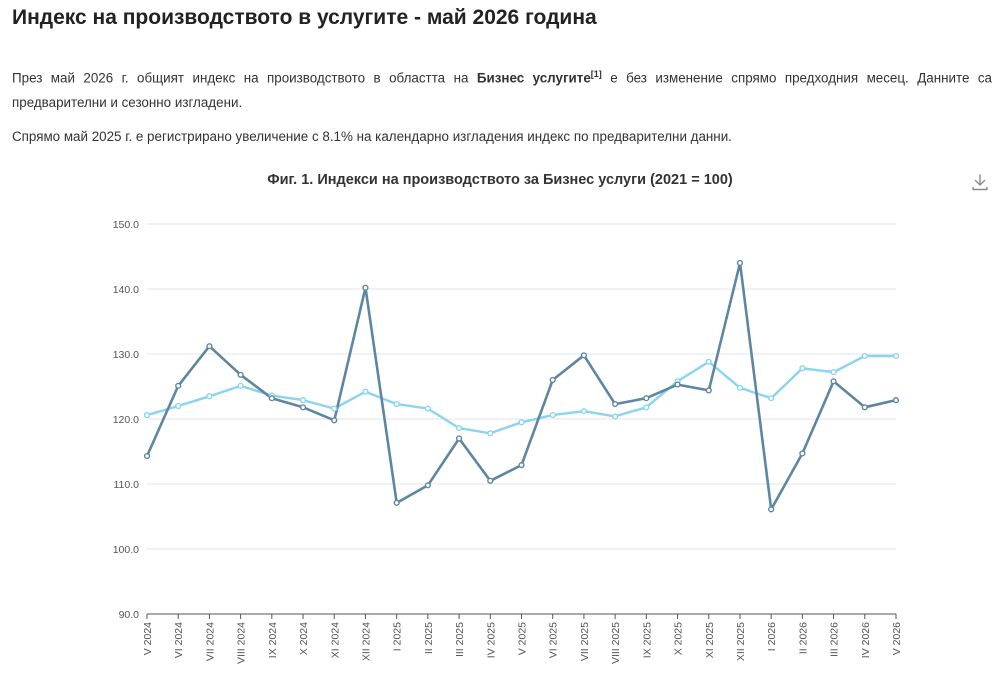 This screenshot has width=1000, height=677. Describe the element at coordinates (866, 640) in the screenshot. I see `x-tick-label: IV 2026` at that location.